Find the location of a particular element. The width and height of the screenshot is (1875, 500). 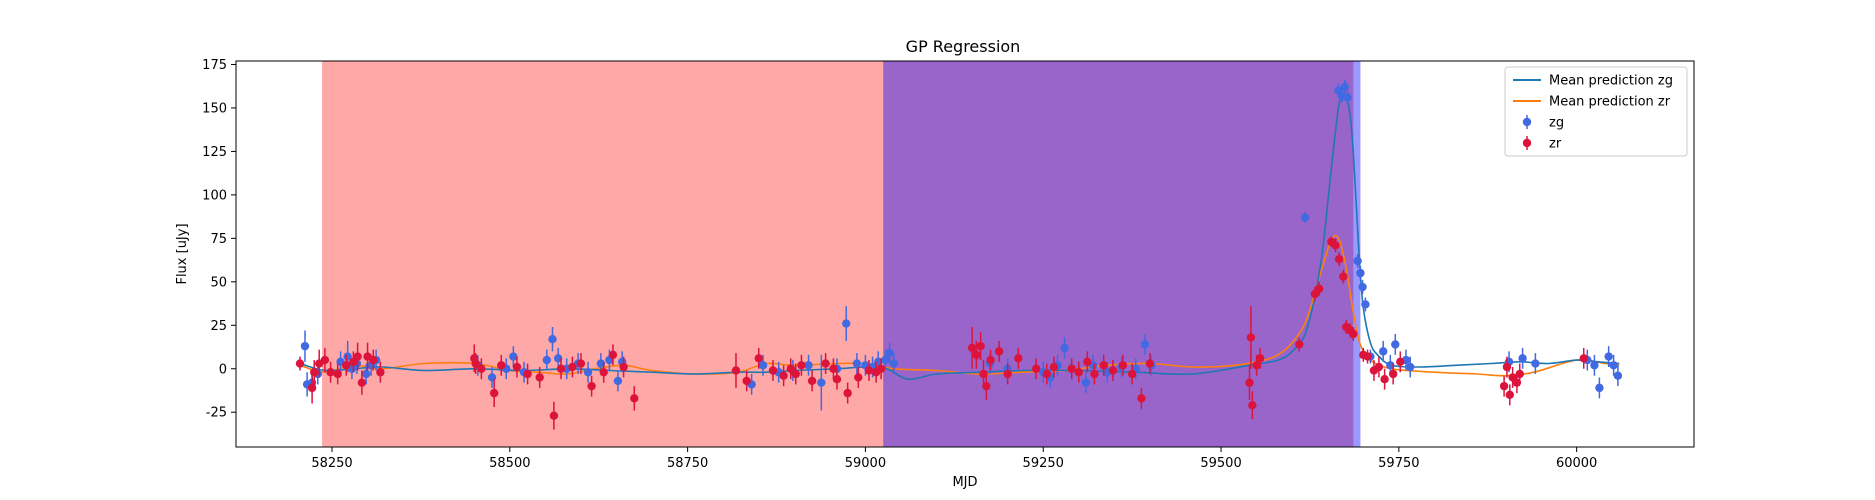

x-tick-label: 59750 is located at coordinates (1398, 463).